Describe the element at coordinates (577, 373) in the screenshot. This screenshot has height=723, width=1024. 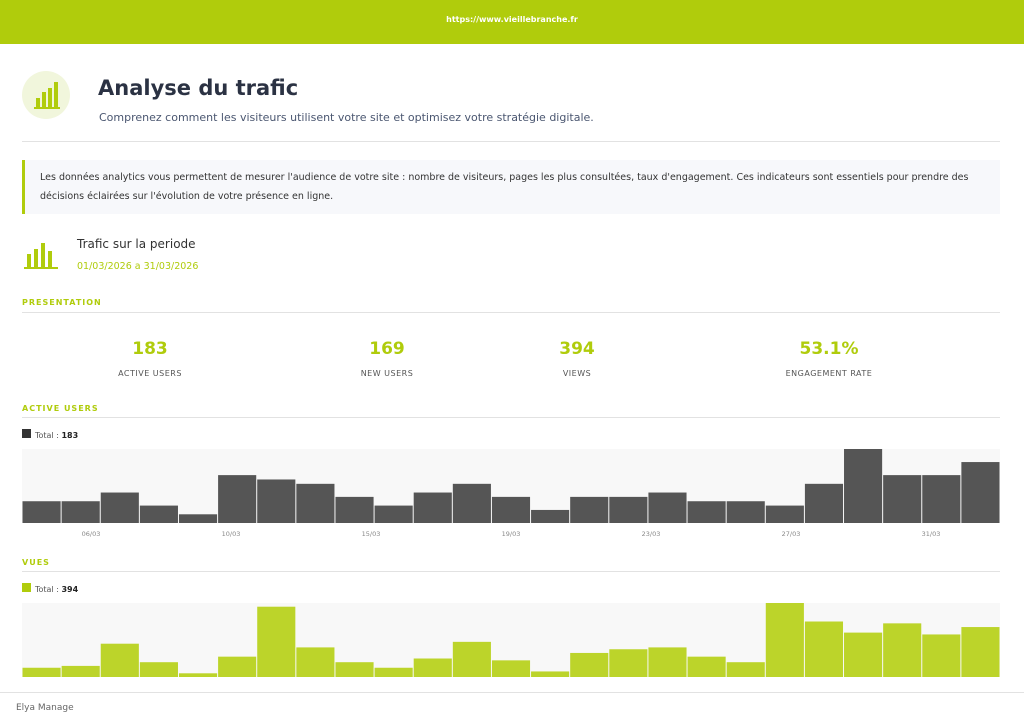
I see `stat-label: VIEWS` at that location.